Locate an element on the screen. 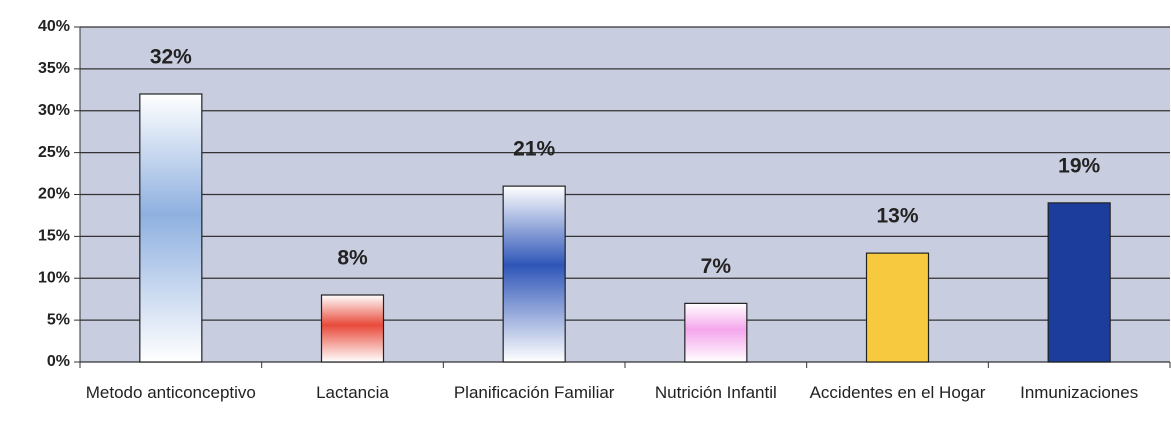 This screenshot has height=434, width=1171. data-label: 13% is located at coordinates (897, 216).